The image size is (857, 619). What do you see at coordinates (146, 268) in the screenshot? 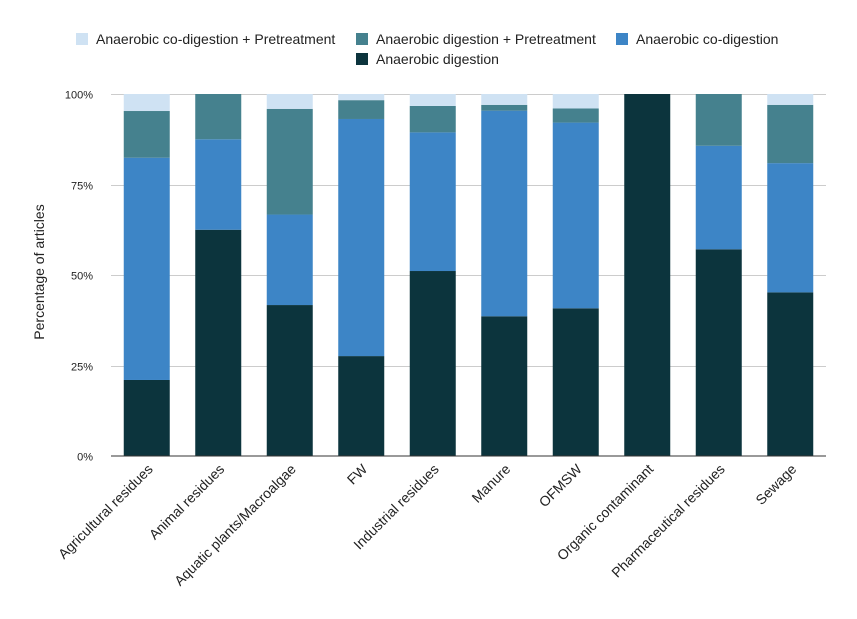
I see `bar-segment-agricultural-residues-anaerobic-co-digestion` at bounding box center [146, 268].